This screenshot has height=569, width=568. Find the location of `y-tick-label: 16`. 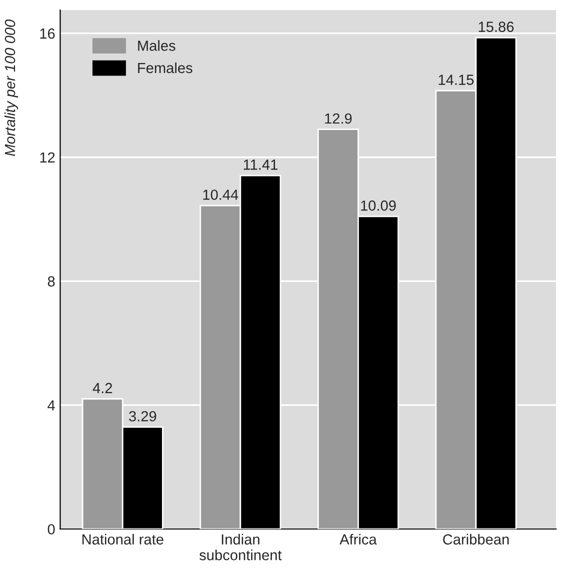

y-tick-label: 16 is located at coordinates (47, 33).